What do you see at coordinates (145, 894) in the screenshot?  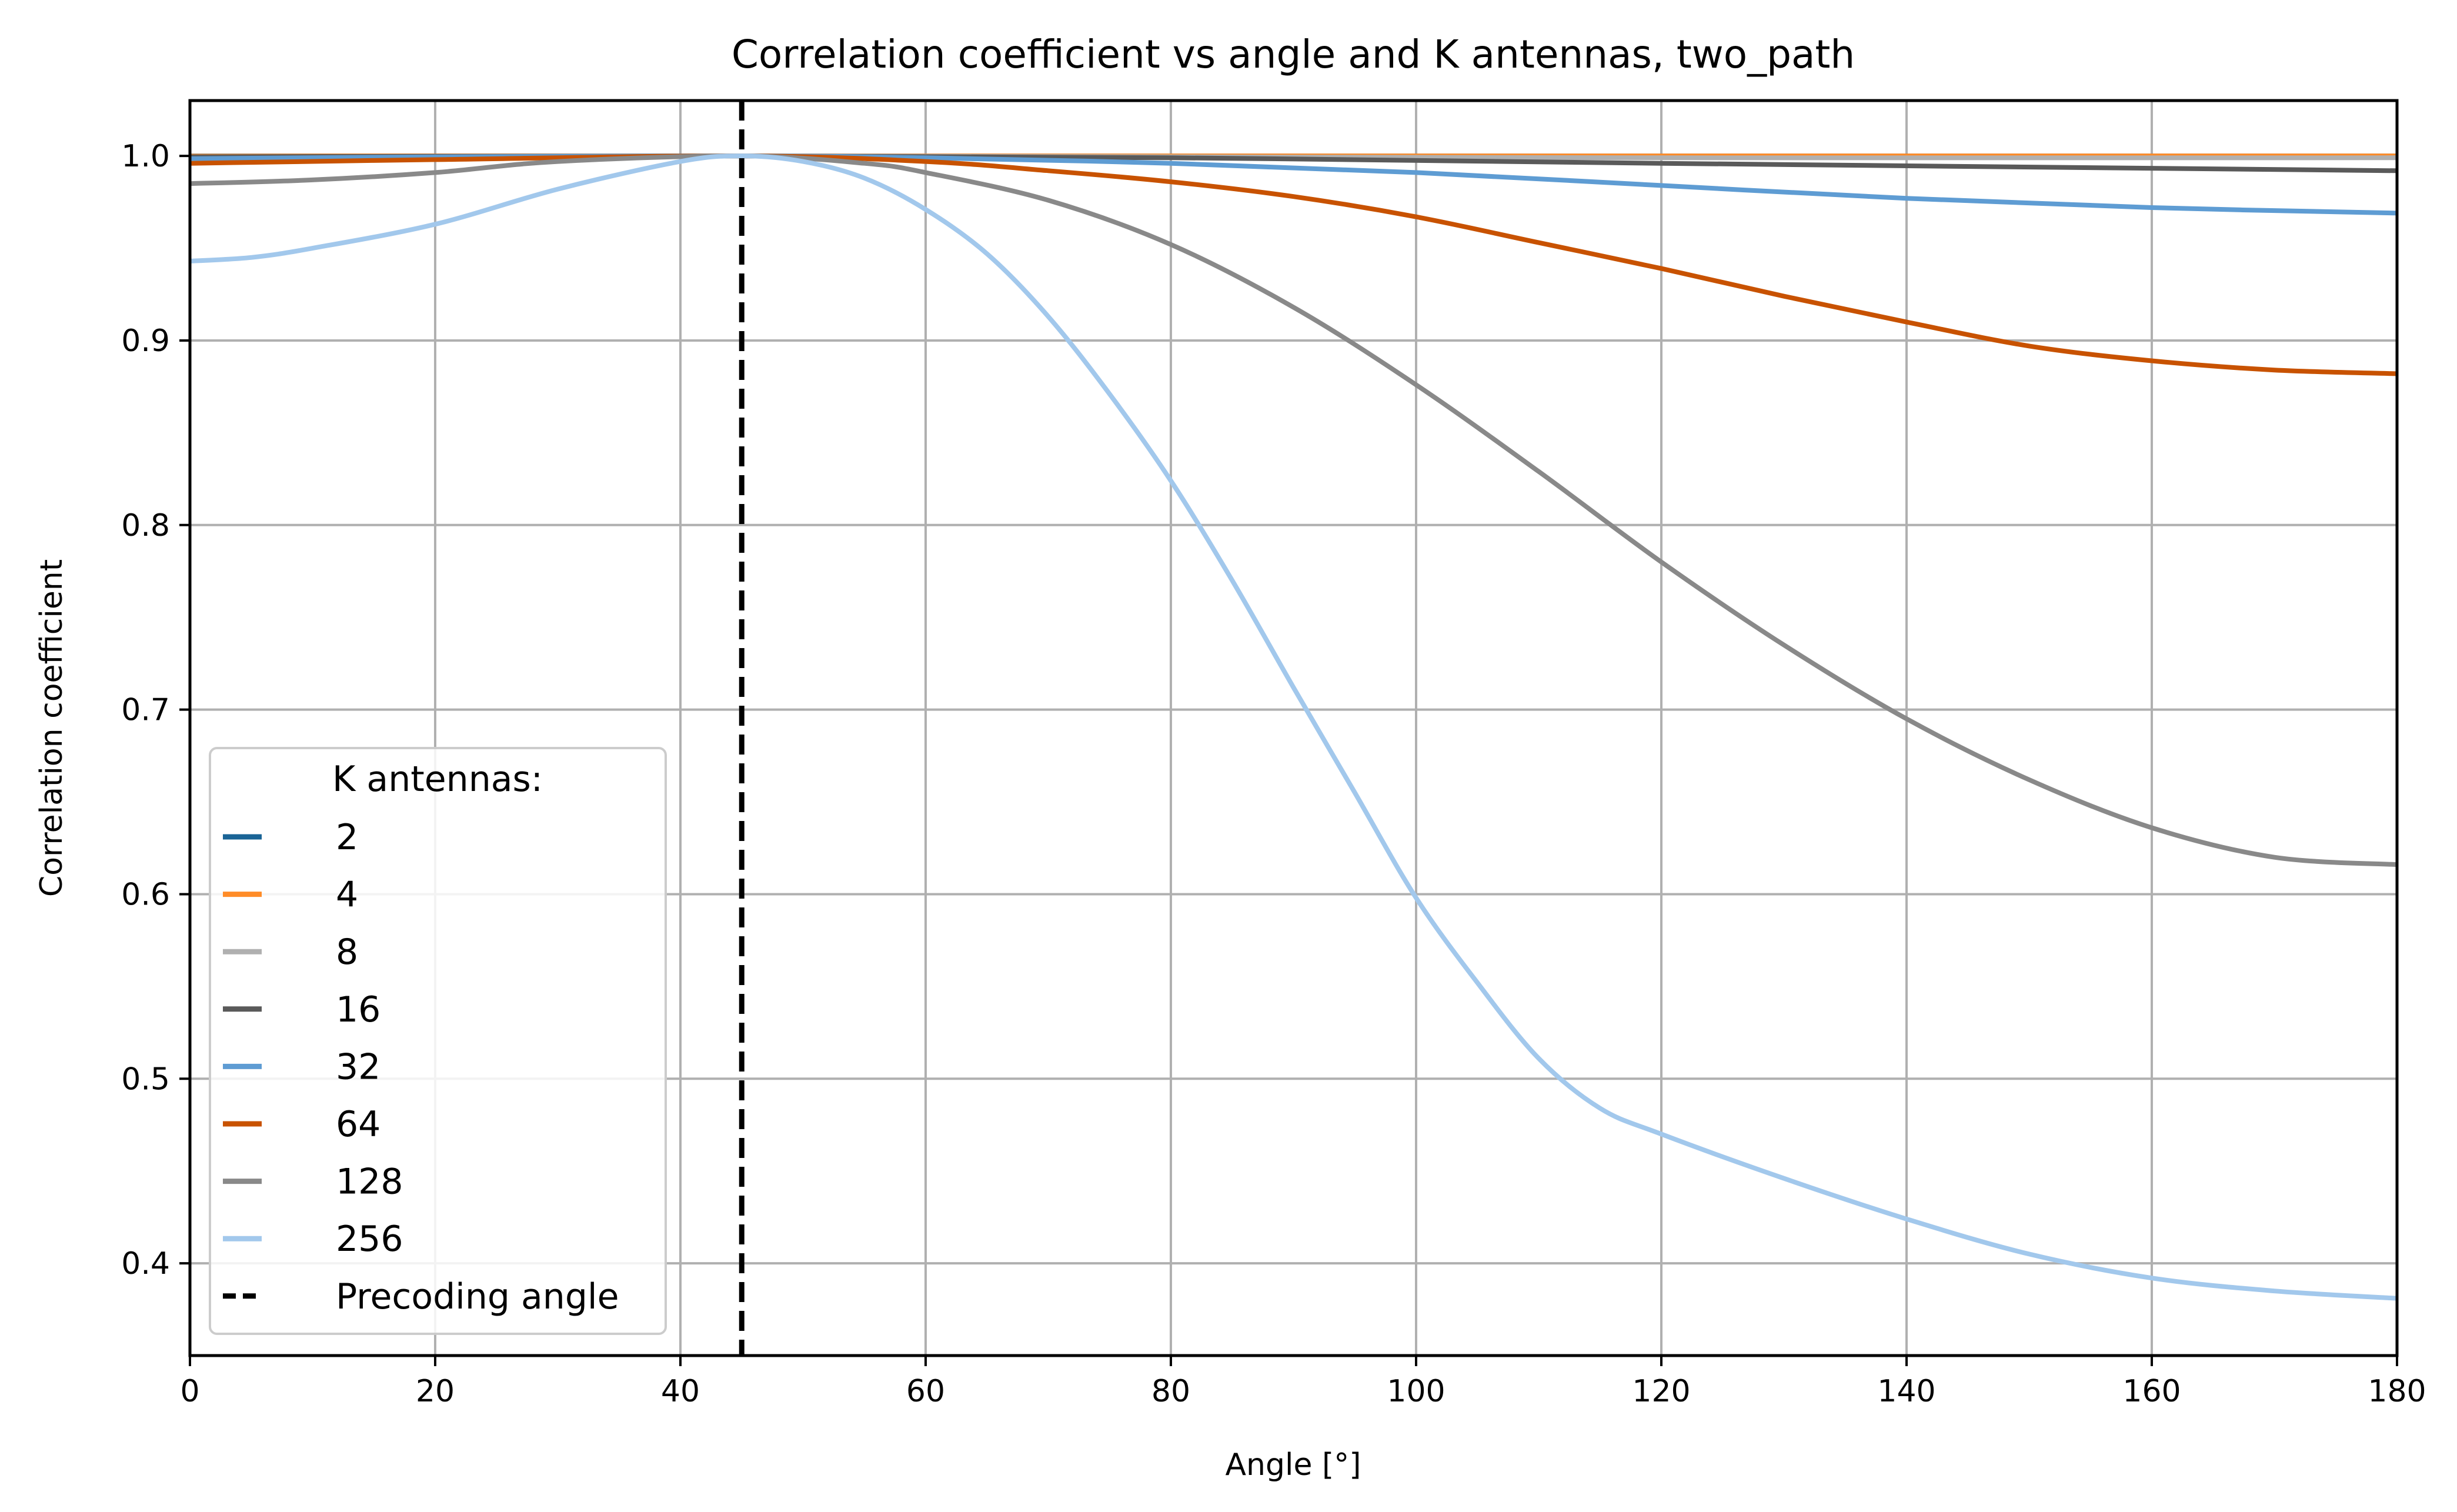 I see `y-tick-label: 0.6` at bounding box center [145, 894].